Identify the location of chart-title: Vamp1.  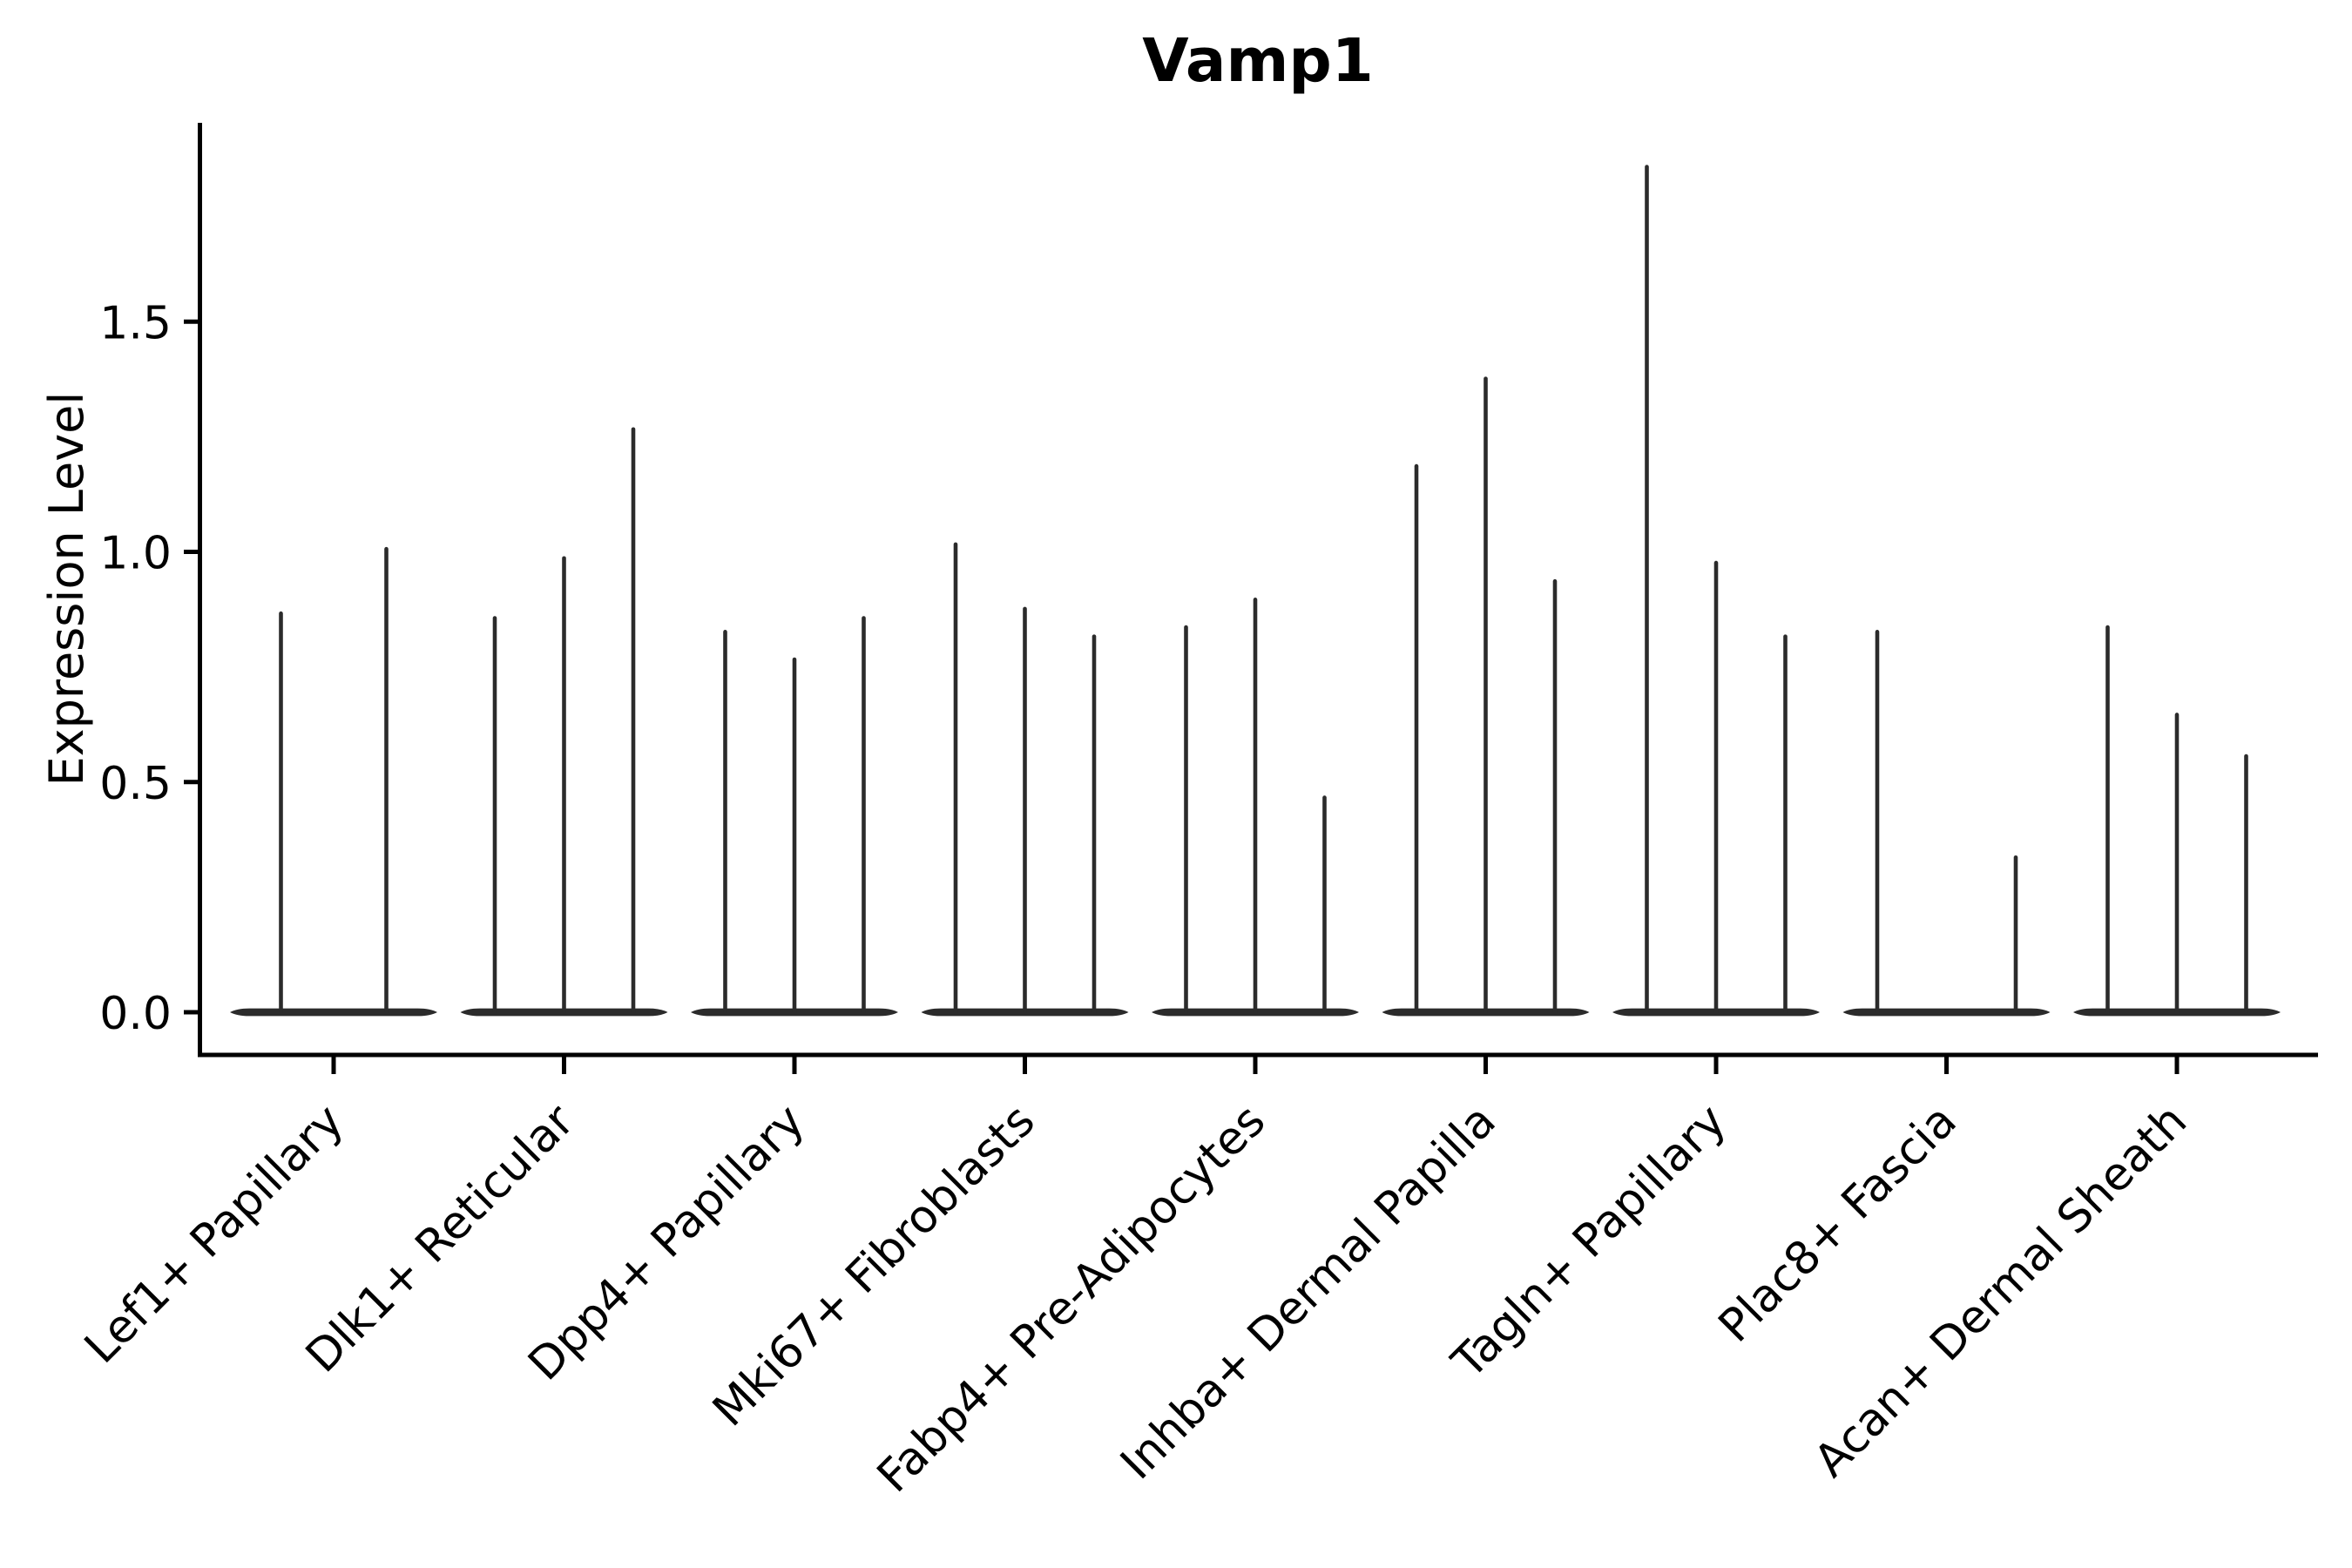
(1258, 61).